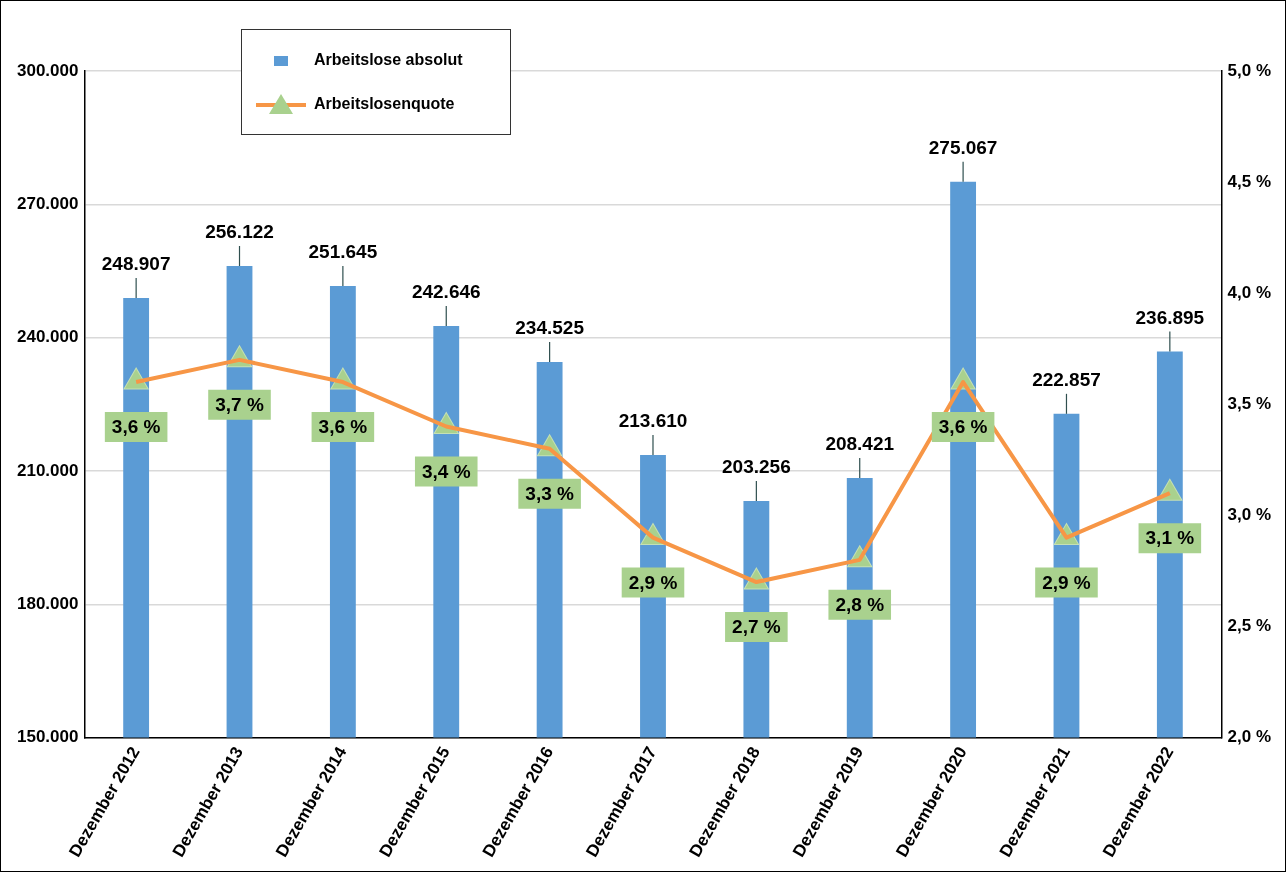 The width and height of the screenshot is (1286, 872). Describe the element at coordinates (384, 104) in the screenshot. I see `legend-label: Arbeitslosenquote` at that location.